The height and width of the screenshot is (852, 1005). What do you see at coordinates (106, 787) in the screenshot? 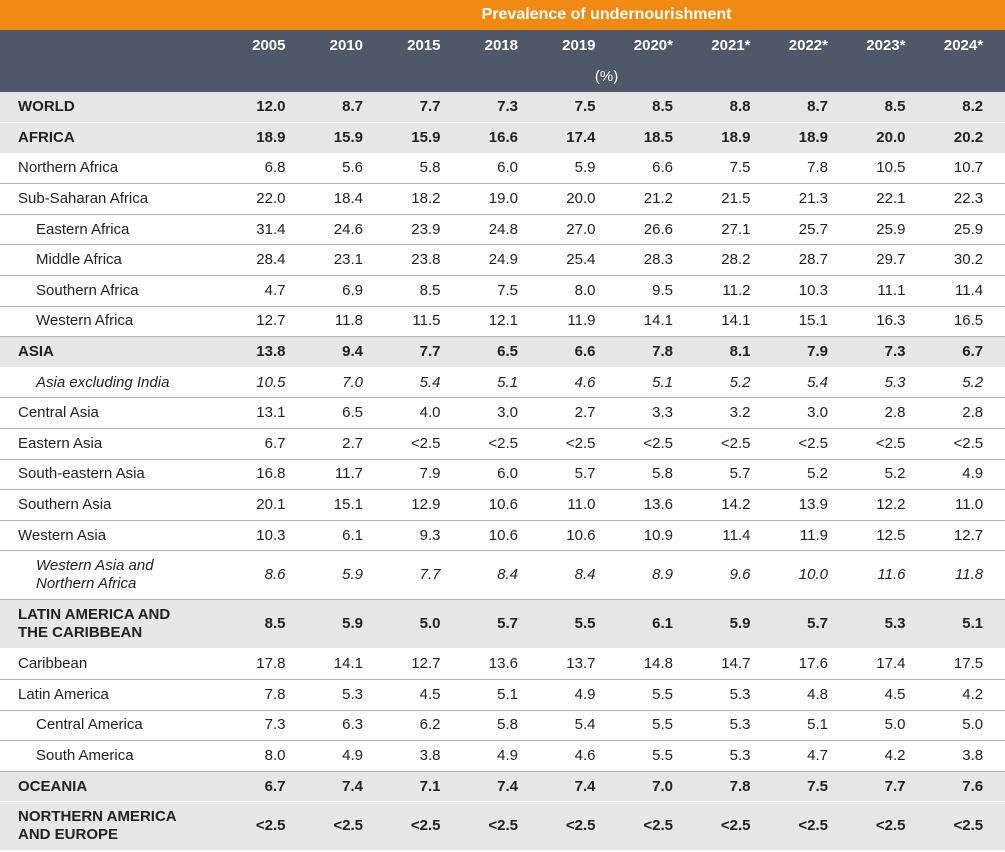
I see `row-label-cell: OCEANIA` at bounding box center [106, 787].